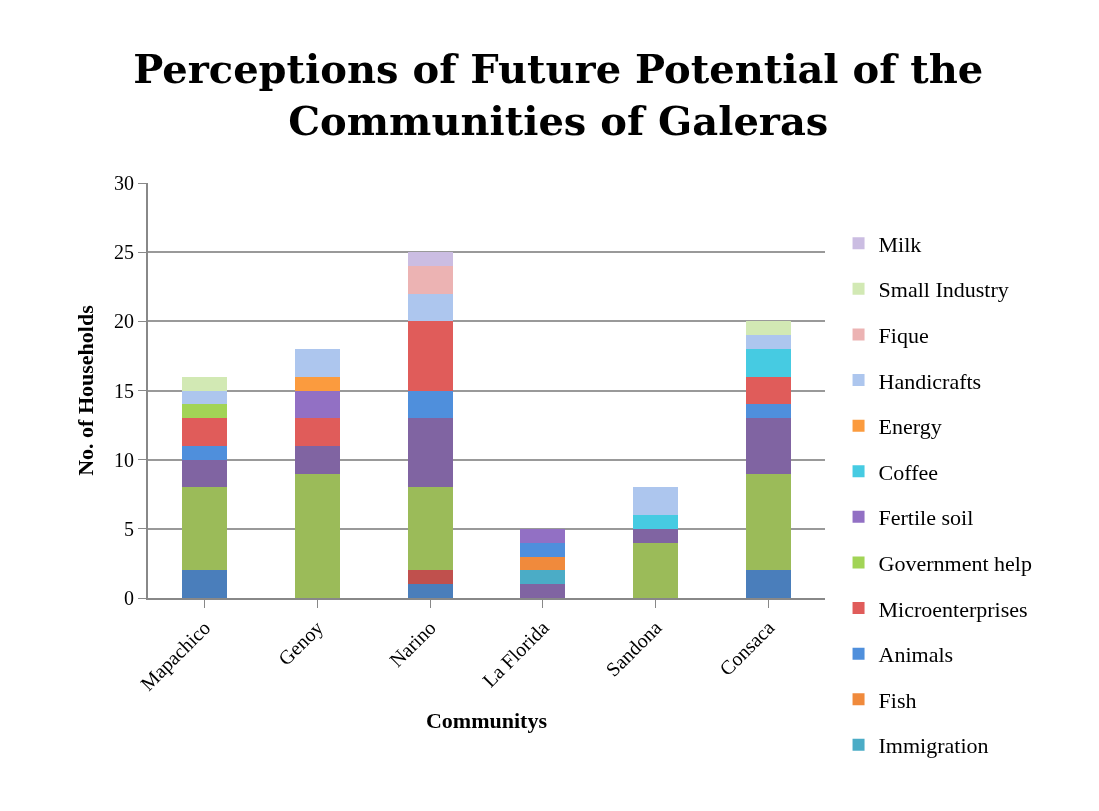  What do you see at coordinates (124, 390) in the screenshot?
I see `y-tick-label: 15` at bounding box center [124, 390].